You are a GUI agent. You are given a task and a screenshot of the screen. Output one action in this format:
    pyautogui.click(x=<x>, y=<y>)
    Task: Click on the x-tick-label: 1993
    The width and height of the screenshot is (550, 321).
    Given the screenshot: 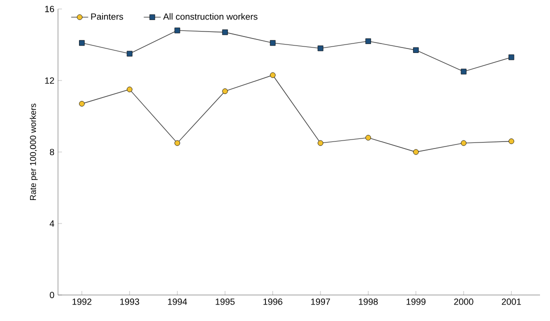 What is the action you would take?
    pyautogui.click(x=130, y=301)
    